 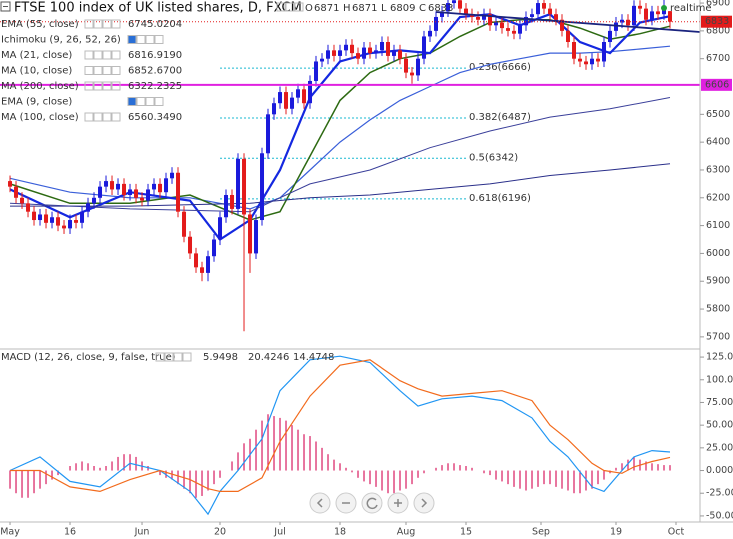 I want to click on legend-value: 6816.9190, so click(x=155, y=55).